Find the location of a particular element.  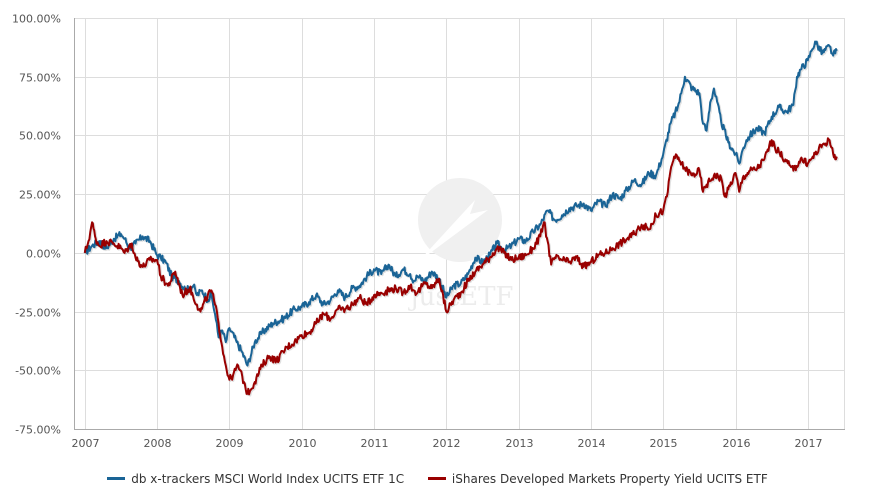

legend-swatch-msci-world is located at coordinates (116, 478).